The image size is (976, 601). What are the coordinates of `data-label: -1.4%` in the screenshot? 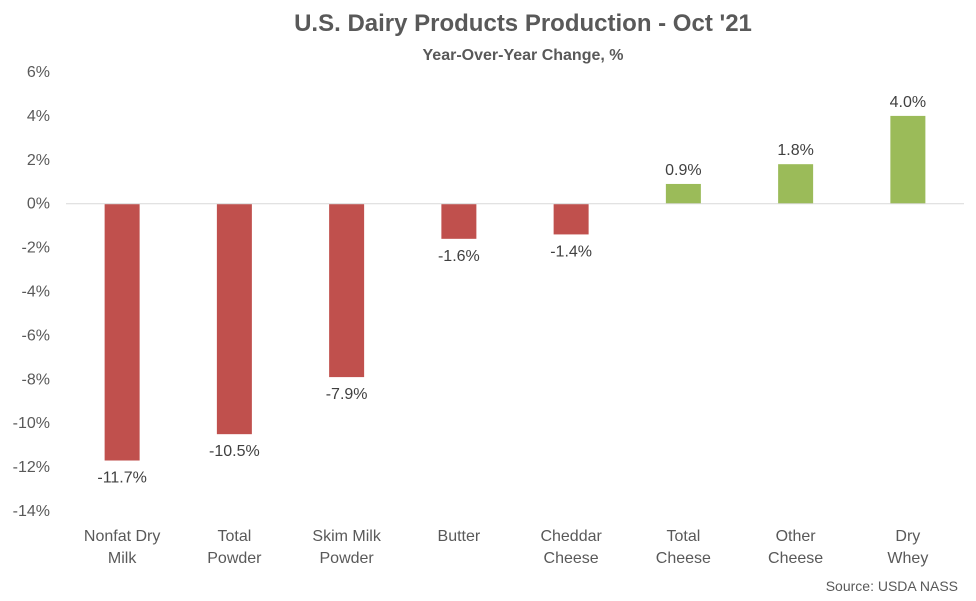 It's located at (571, 251).